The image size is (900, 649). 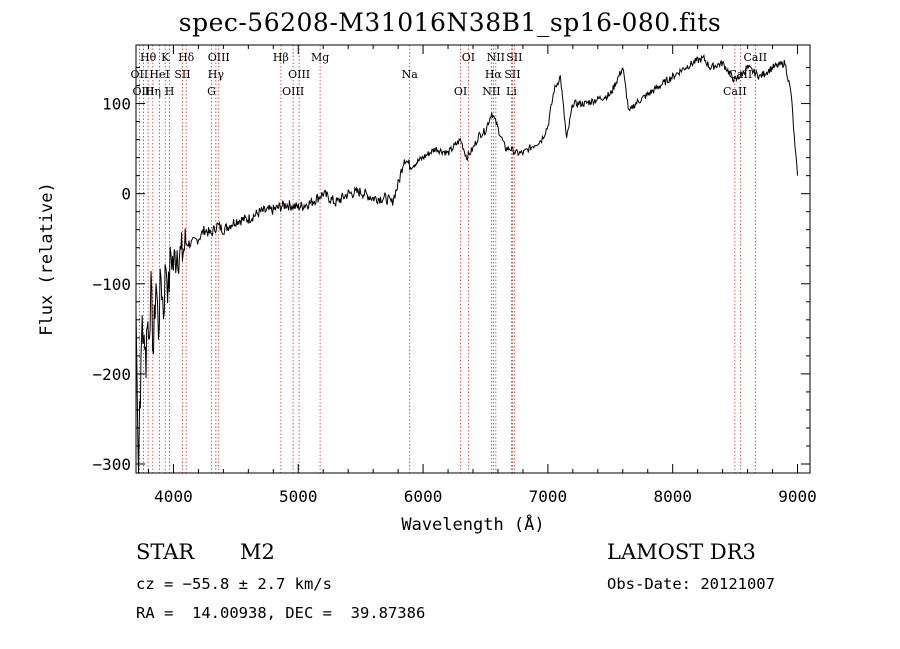 What do you see at coordinates (257, 552) in the screenshot?
I see `subclass: M2` at bounding box center [257, 552].